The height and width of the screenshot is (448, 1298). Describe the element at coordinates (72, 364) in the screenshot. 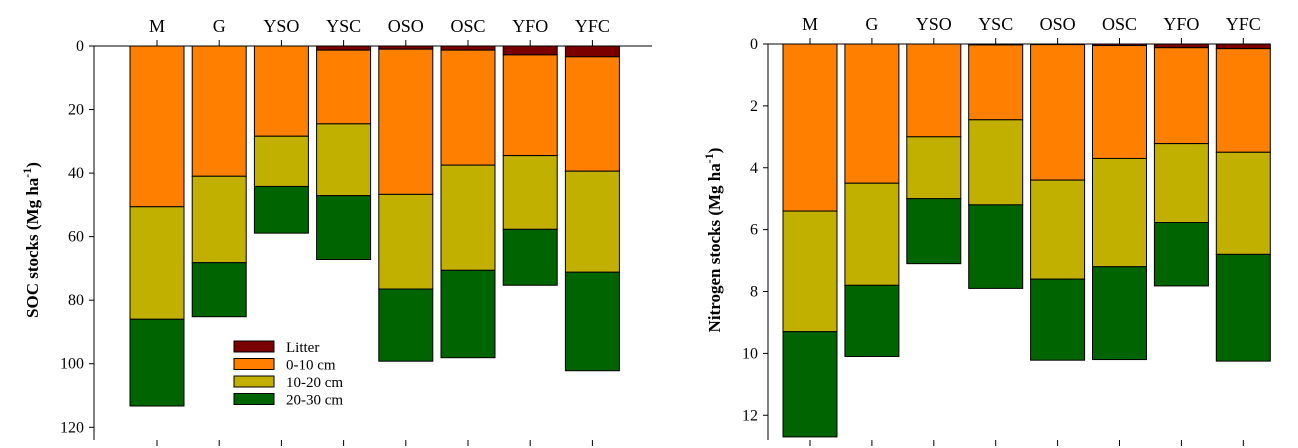

I see `y-tick-label: 100` at that location.